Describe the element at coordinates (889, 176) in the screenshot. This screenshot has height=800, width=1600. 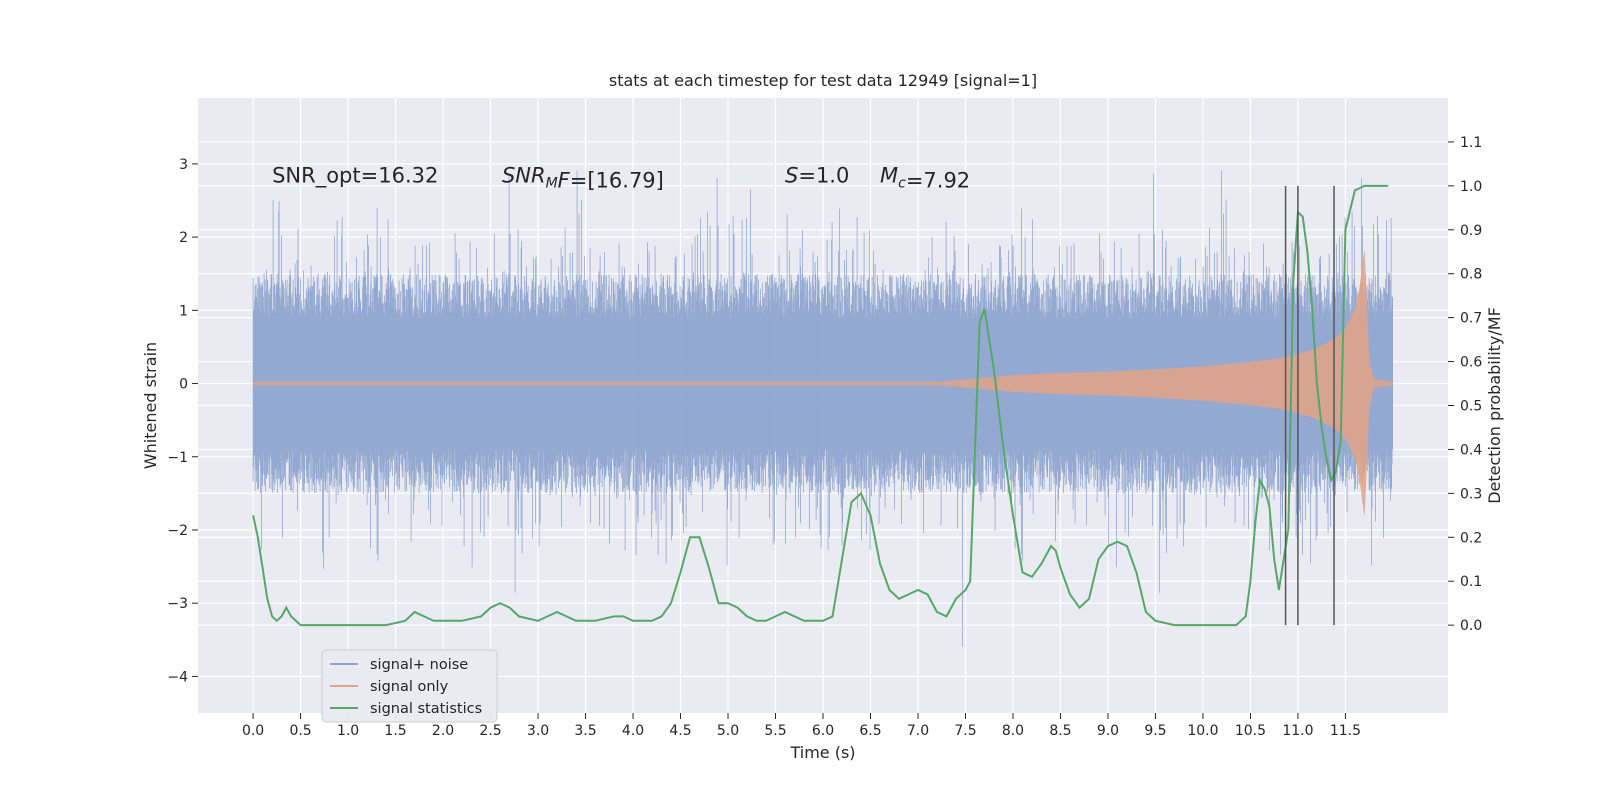
I see `annotation-symbol: M` at that location.